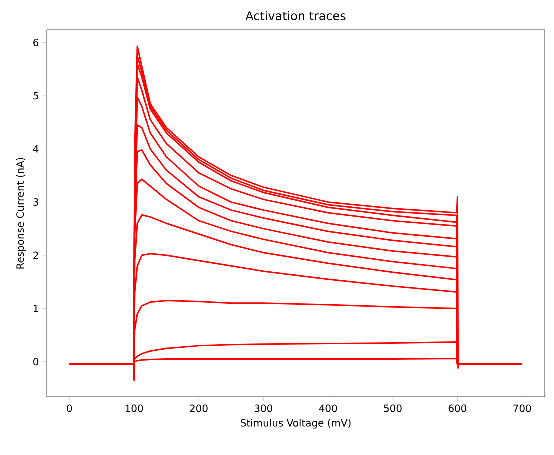 This screenshot has height=455, width=554. I want to click on x-tick-label: 400, so click(328, 408).